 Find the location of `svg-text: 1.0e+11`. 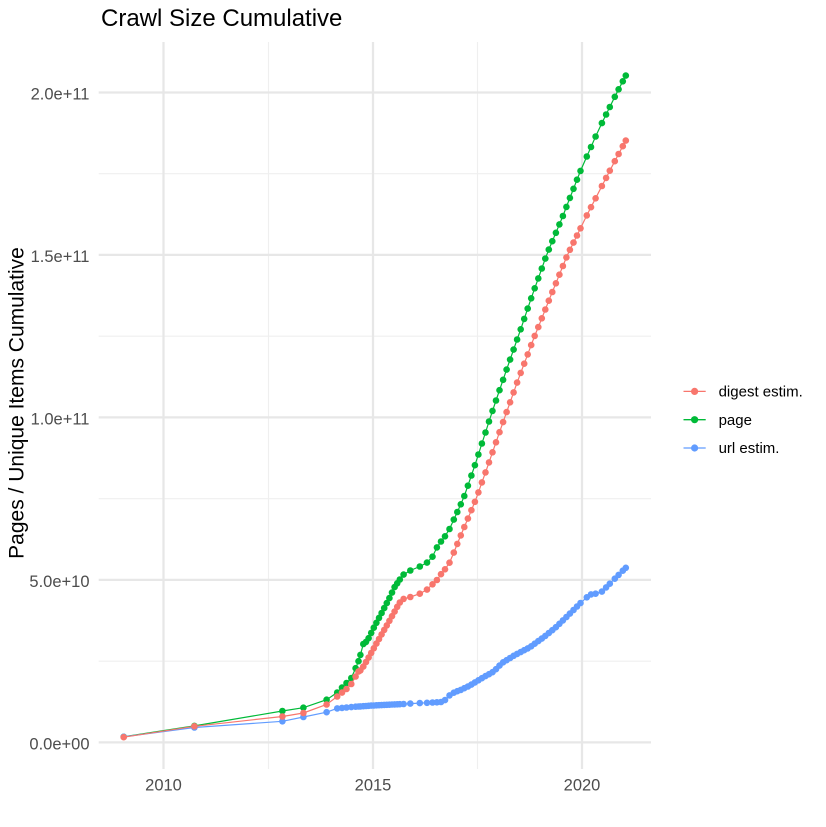

svg-text: 1.0e+11 is located at coordinates (60, 419).